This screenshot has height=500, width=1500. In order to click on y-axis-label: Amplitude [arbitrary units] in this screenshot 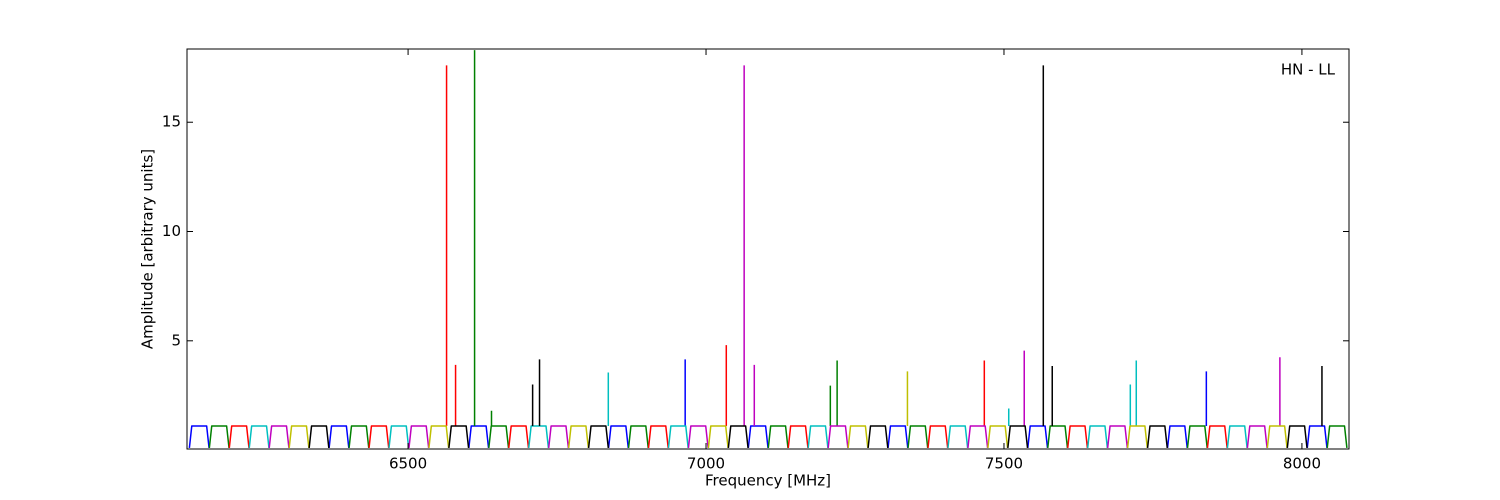, I will do `click(148, 249)`.